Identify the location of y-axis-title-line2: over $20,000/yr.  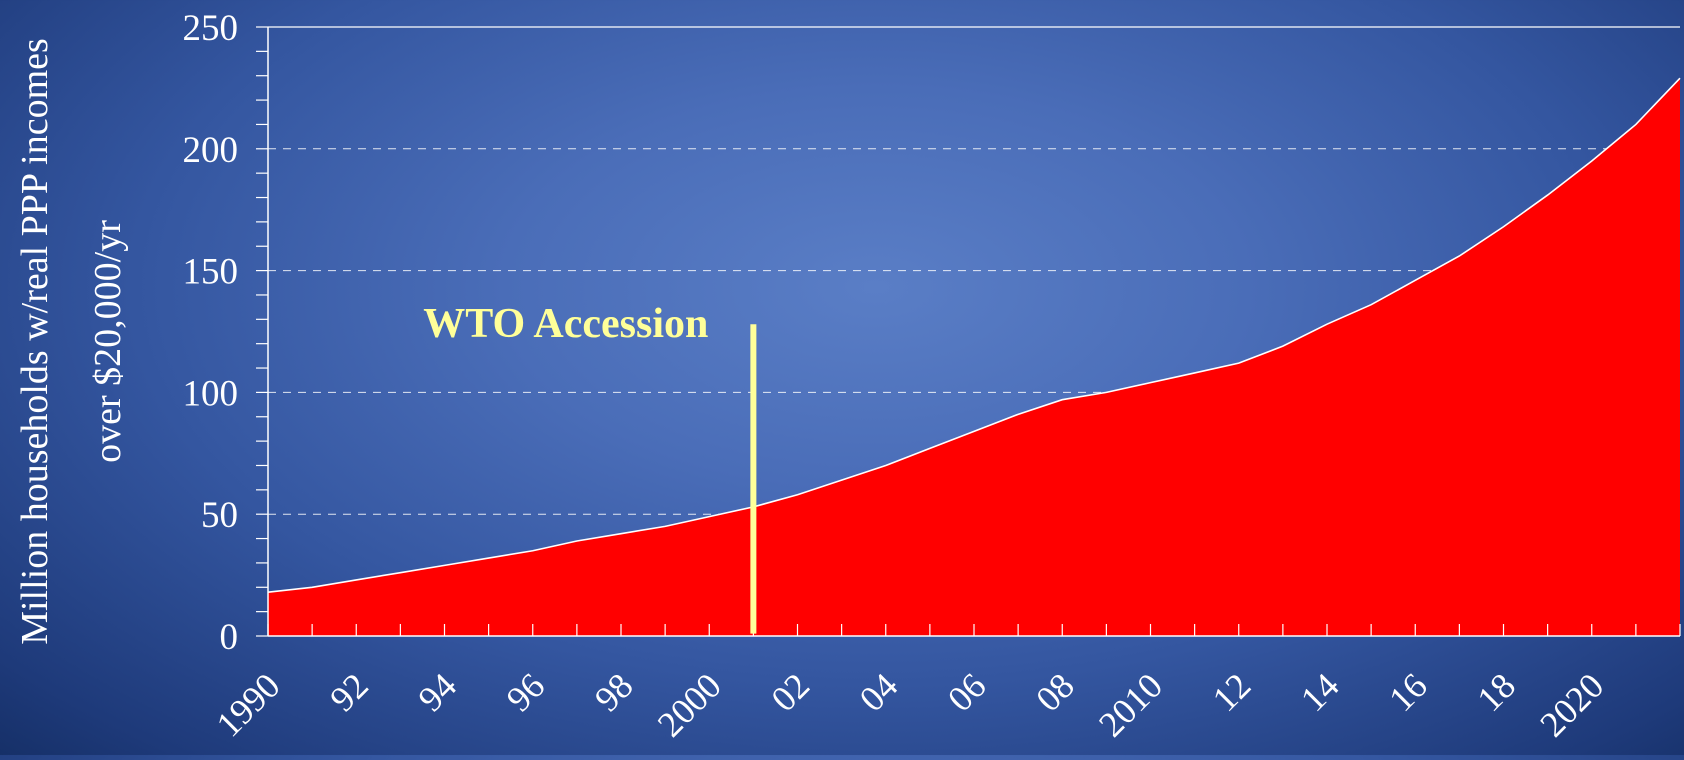
(108, 341).